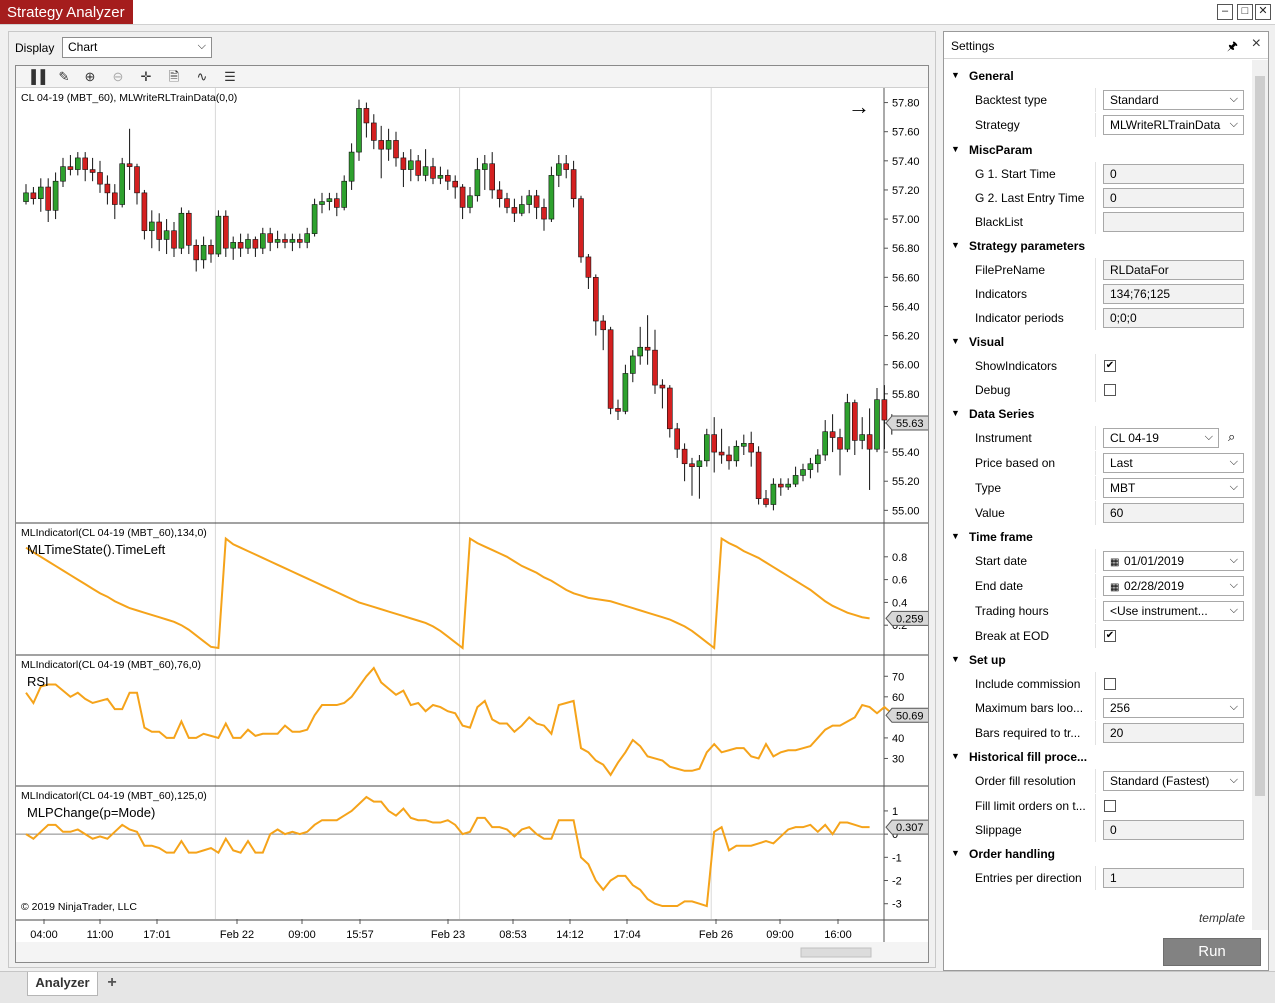 The image size is (1275, 1003). What do you see at coordinates (1016, 366) in the screenshot?
I see `property-label: ShowIndicators` at bounding box center [1016, 366].